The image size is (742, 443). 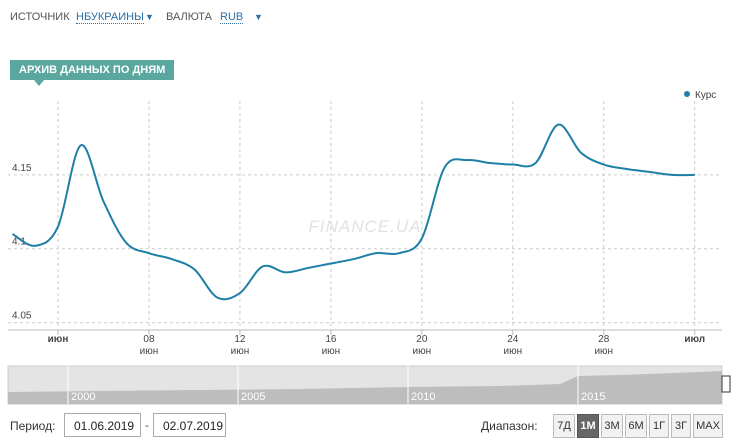 What do you see at coordinates (365, 226) in the screenshot?
I see `watermark: FINANCE.UA` at bounding box center [365, 226].